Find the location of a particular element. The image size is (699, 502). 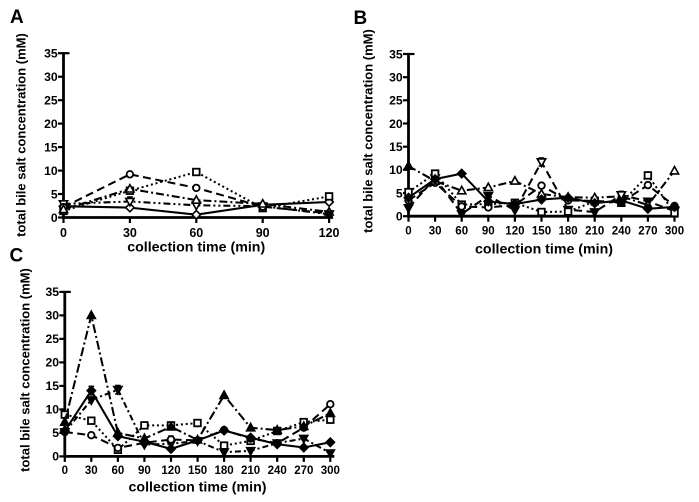

svg-text: C is located at coordinates (17, 256).